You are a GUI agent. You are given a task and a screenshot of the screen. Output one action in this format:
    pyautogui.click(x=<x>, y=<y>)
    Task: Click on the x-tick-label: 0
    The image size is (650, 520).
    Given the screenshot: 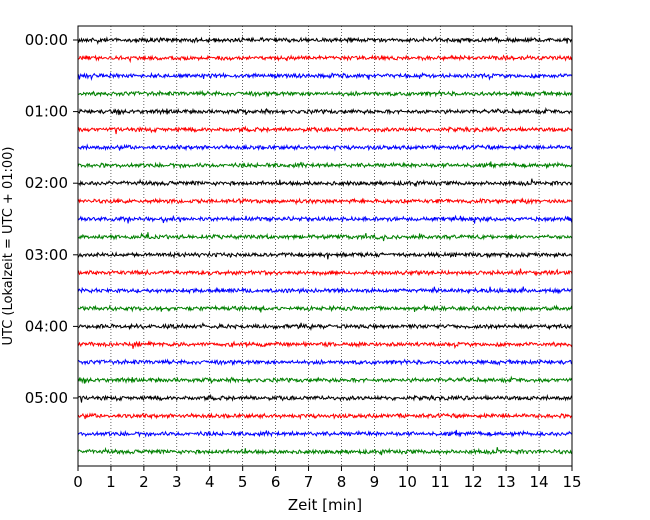 What is the action you would take?
    pyautogui.click(x=78, y=482)
    